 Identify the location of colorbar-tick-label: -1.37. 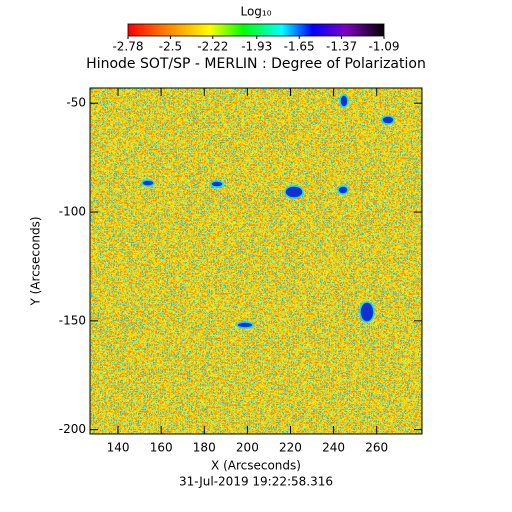
(341, 47).